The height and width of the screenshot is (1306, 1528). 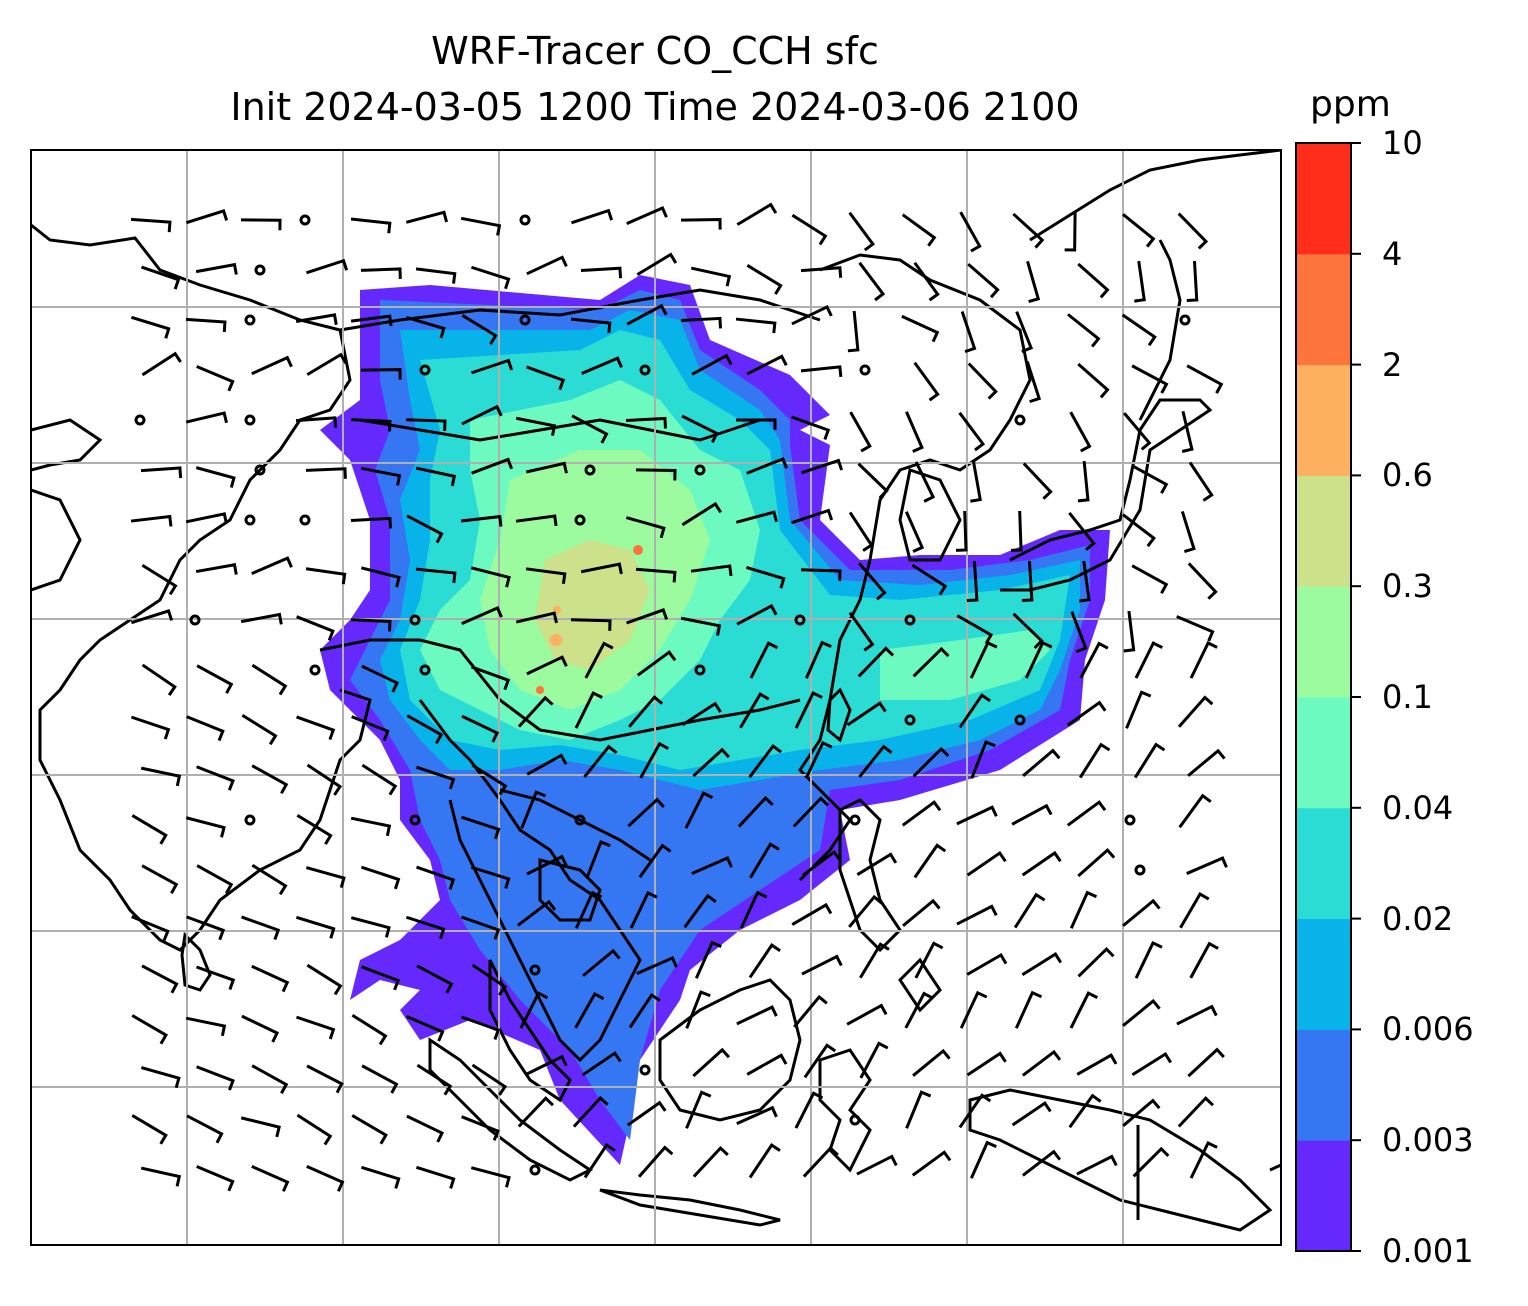 I want to click on colorbar-tick-label: 0.04, so click(x=1418, y=807).